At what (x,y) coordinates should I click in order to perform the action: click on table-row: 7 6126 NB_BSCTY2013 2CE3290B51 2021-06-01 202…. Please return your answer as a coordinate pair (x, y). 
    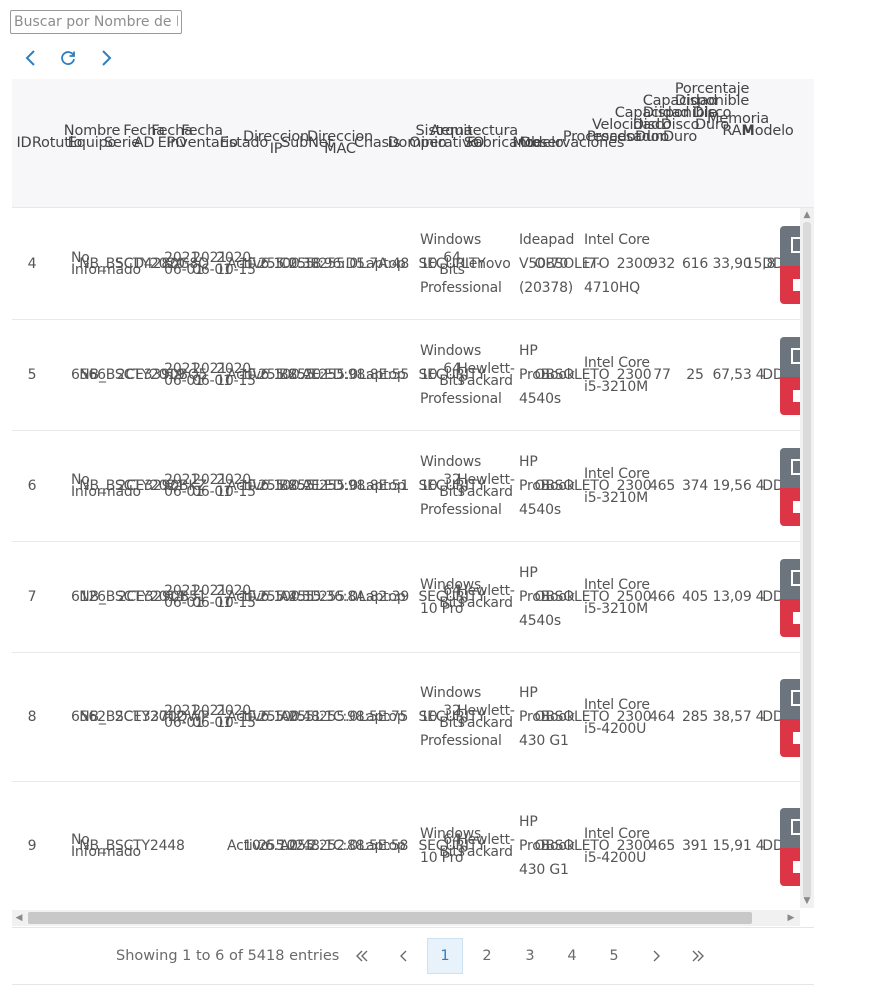
    Looking at the image, I should click on (406, 597).